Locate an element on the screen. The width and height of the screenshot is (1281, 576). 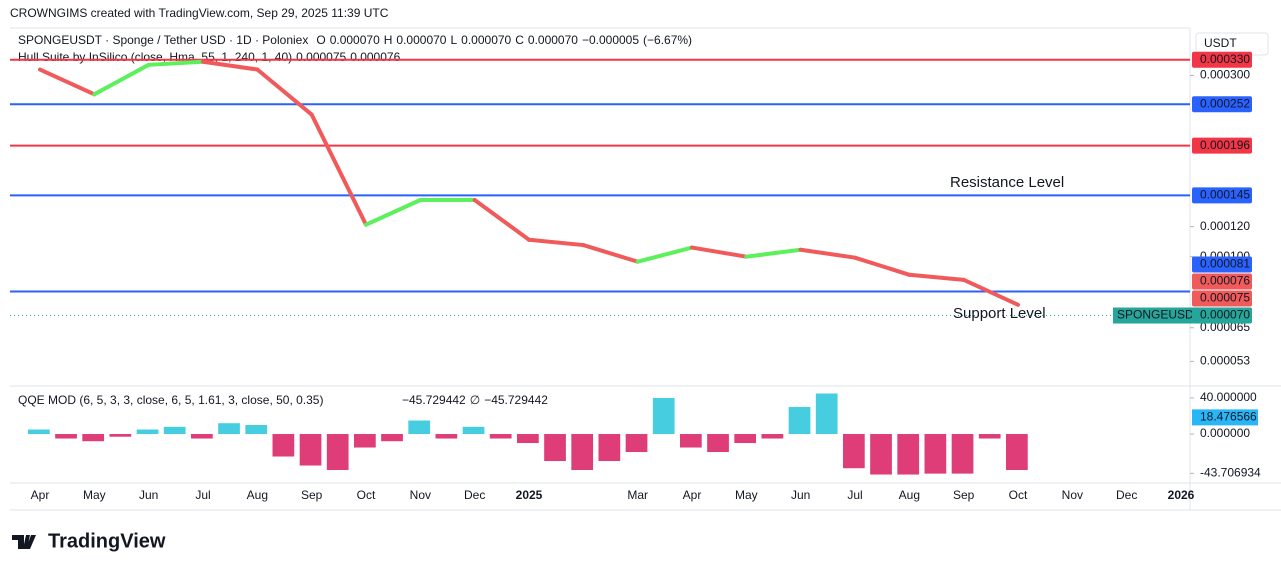
legend-text: ∅ is located at coordinates (475, 400).